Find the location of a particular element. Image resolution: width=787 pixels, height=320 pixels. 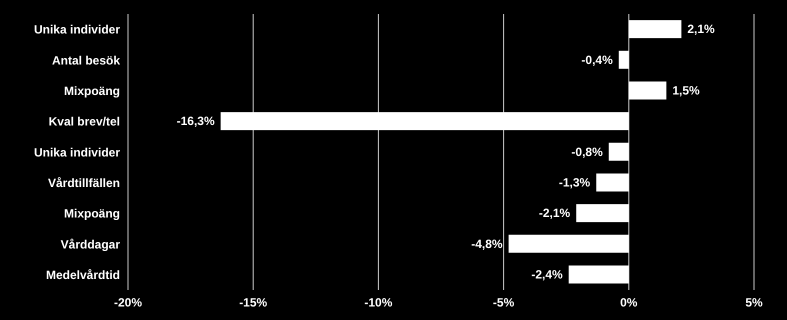

x-tick-label: 0% is located at coordinates (629, 303).